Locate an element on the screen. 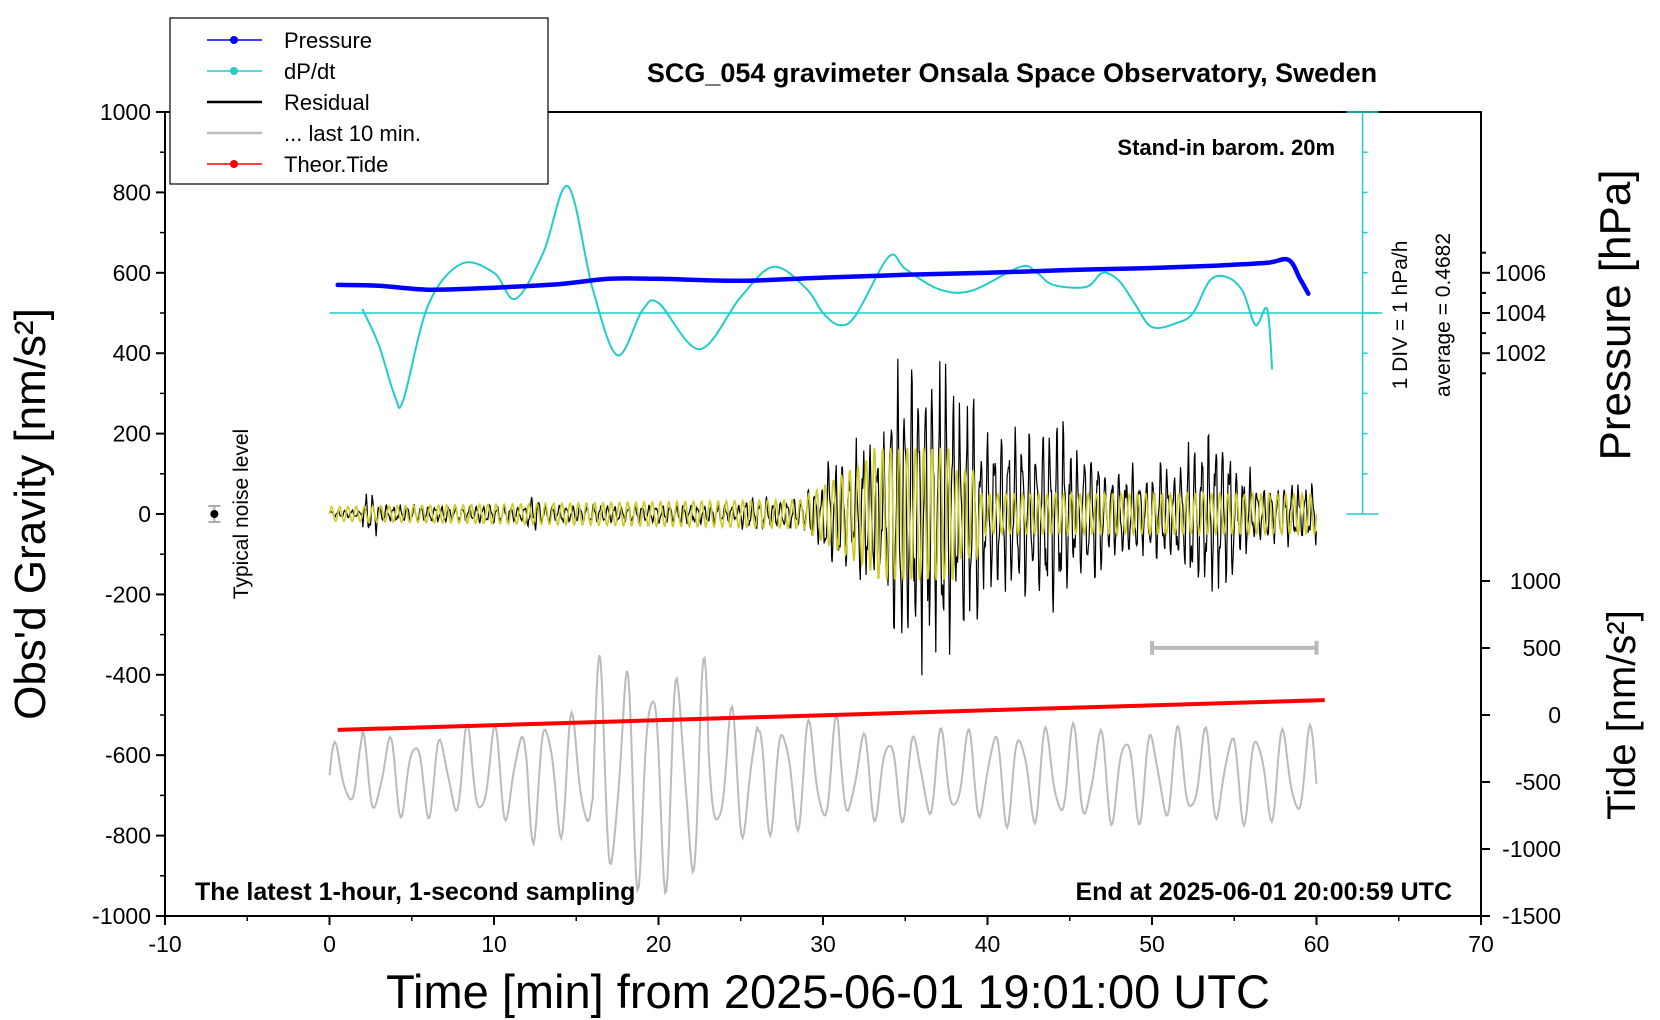  last-10-min-line is located at coordinates (823, 775).